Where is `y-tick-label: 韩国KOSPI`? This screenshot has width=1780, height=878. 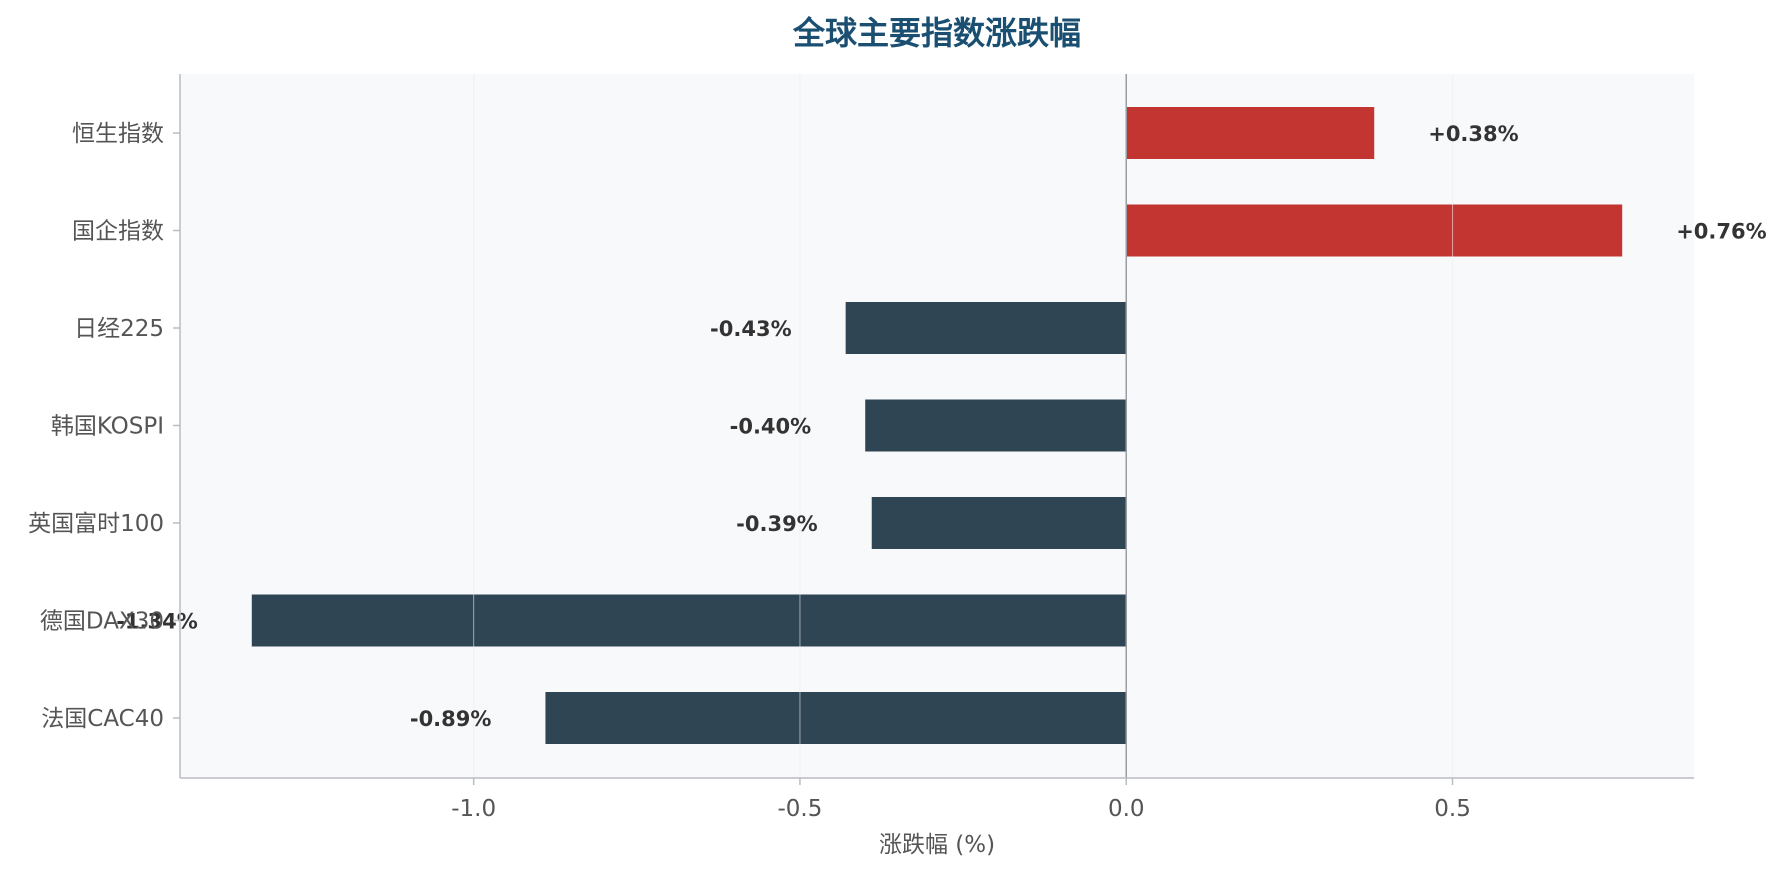
y-tick-label: 韩国KOSPI is located at coordinates (107, 427).